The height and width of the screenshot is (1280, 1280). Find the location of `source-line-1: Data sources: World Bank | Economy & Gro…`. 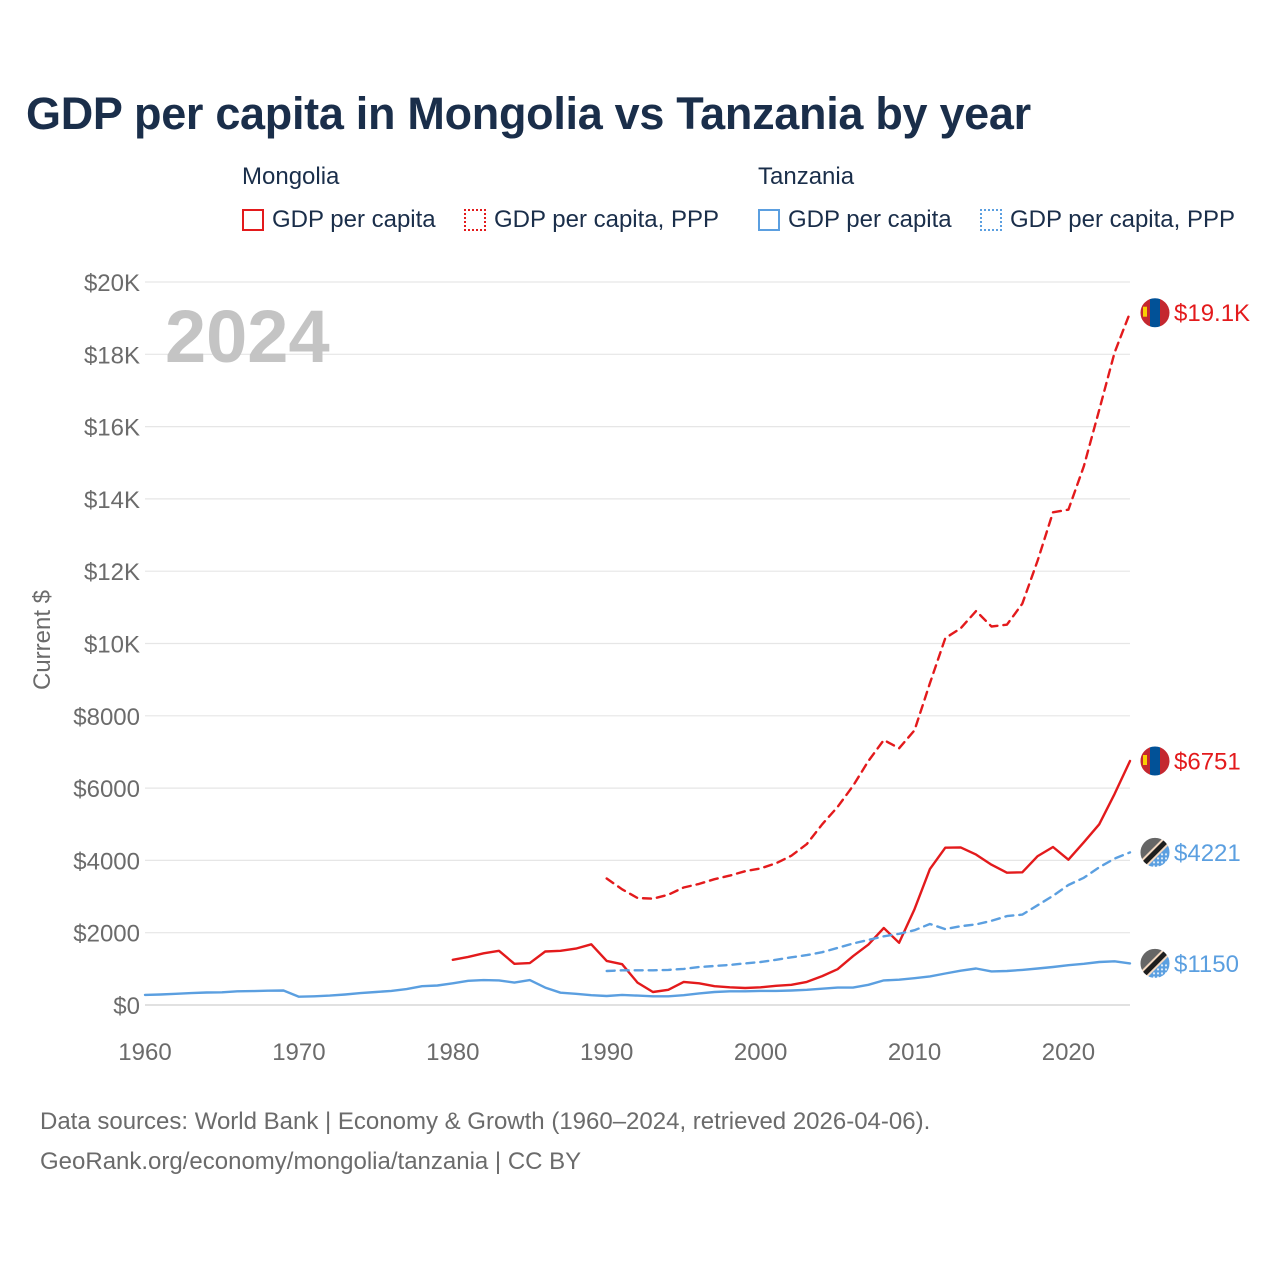

source-line-1: Data sources: World Bank | Economy & Gro… is located at coordinates (485, 1121).